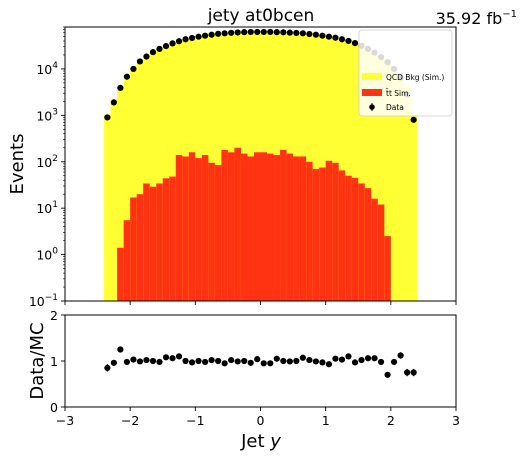 The height and width of the screenshot is (459, 521). What do you see at coordinates (55, 112) in the screenshot?
I see `y-tick-exponent: 3` at bounding box center [55, 112].